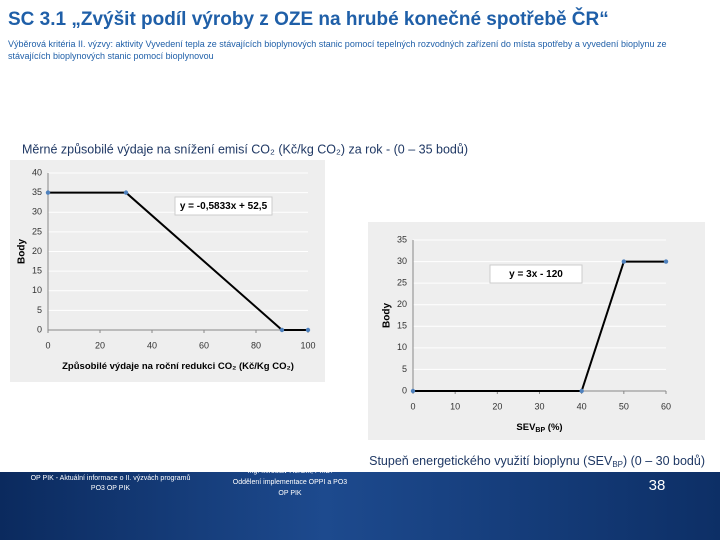 The height and width of the screenshot is (540, 720). What do you see at coordinates (664, 461) in the screenshot?
I see `caption-part: ) (0 – 30 bodů)` at bounding box center [664, 461].